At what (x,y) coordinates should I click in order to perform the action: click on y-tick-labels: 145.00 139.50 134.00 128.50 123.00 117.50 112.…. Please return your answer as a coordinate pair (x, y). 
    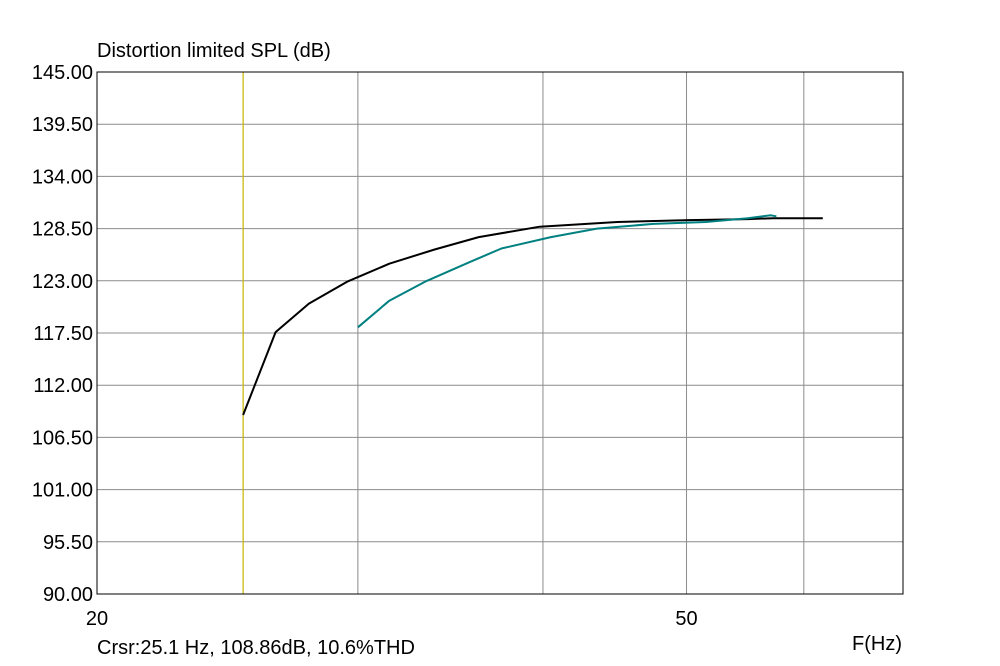
    Looking at the image, I should click on (62, 334).